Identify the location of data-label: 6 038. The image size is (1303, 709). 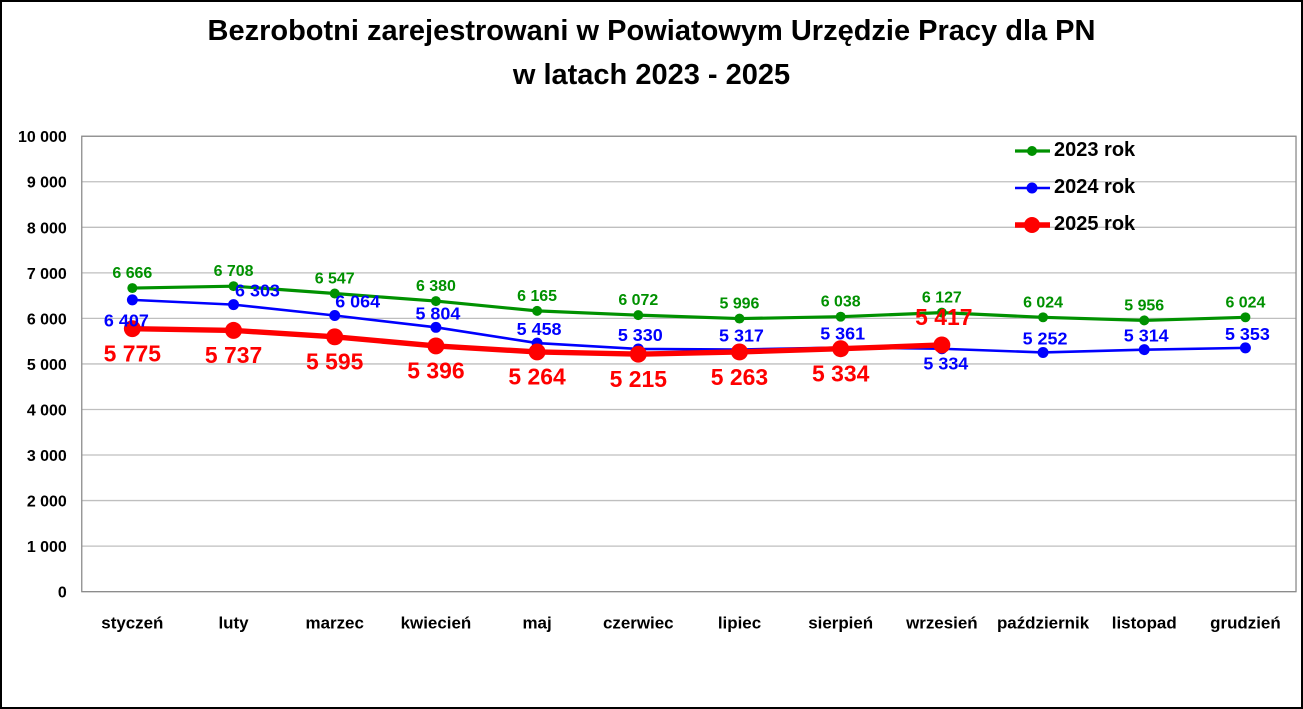
(841, 302).